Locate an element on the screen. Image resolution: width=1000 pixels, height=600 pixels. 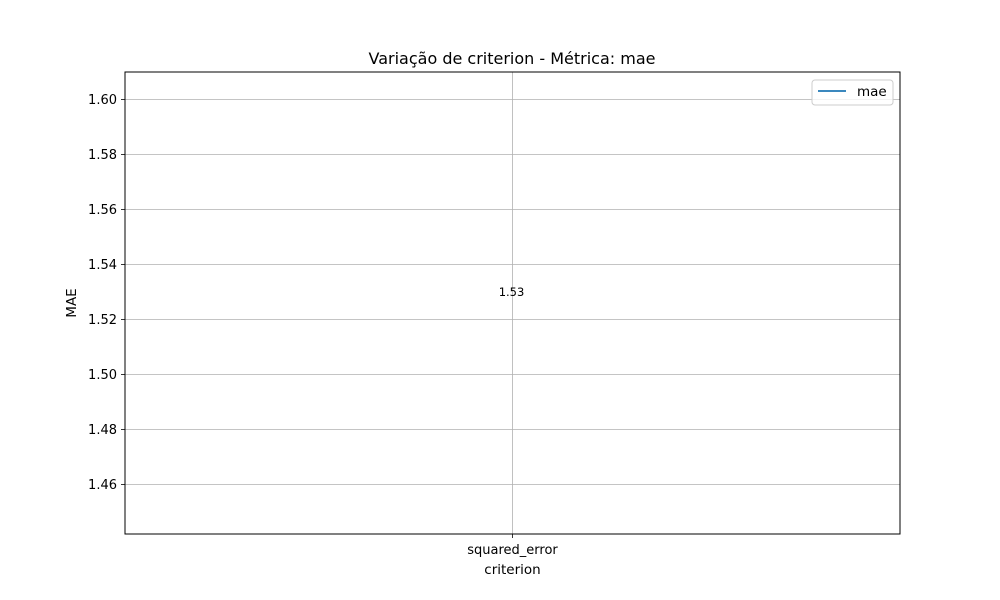
legend: mae is located at coordinates (852, 92).